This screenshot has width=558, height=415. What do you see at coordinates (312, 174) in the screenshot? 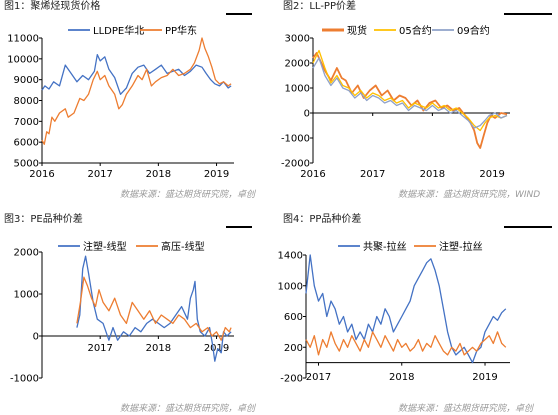
I see `chart2-xtick-0: 2016` at bounding box center [312, 174].